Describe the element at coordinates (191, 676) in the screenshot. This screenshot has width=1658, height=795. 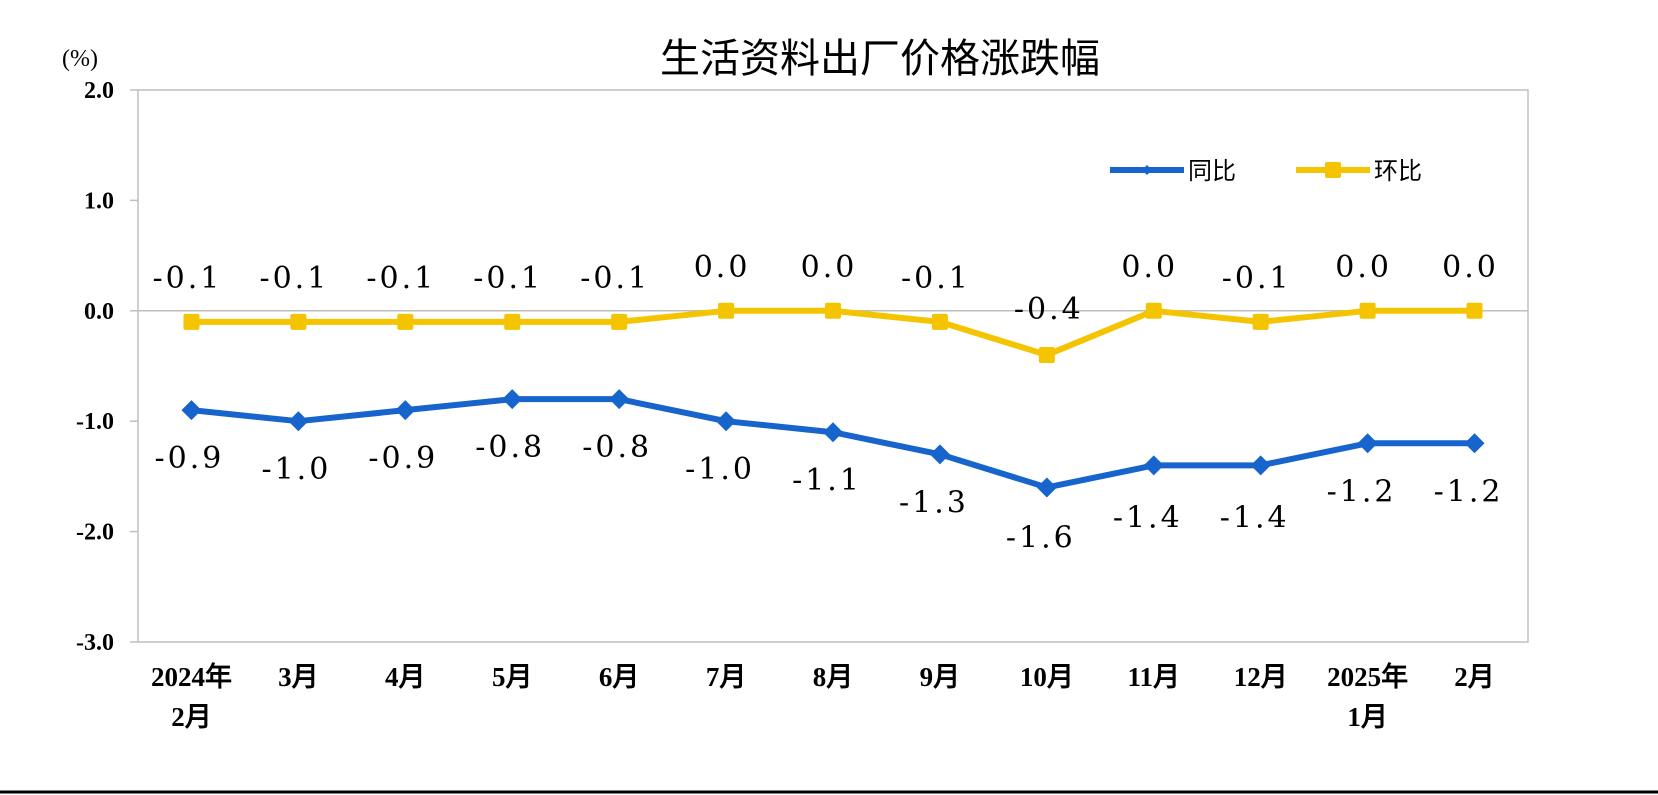
I see `x-tick-label: 2024年` at that location.